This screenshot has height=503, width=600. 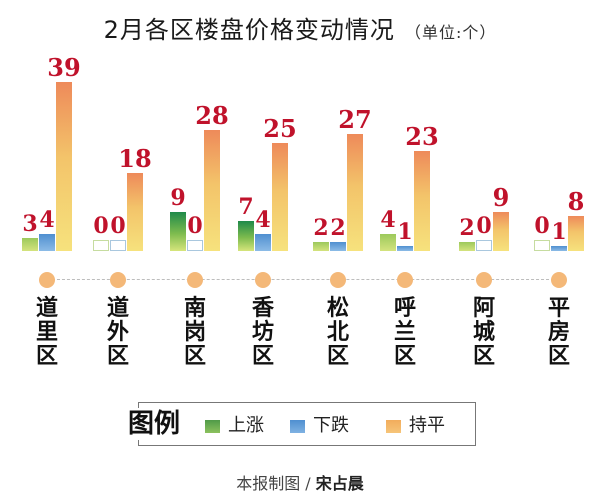 I want to click on value-label-flat: 28, so click(x=212, y=115).